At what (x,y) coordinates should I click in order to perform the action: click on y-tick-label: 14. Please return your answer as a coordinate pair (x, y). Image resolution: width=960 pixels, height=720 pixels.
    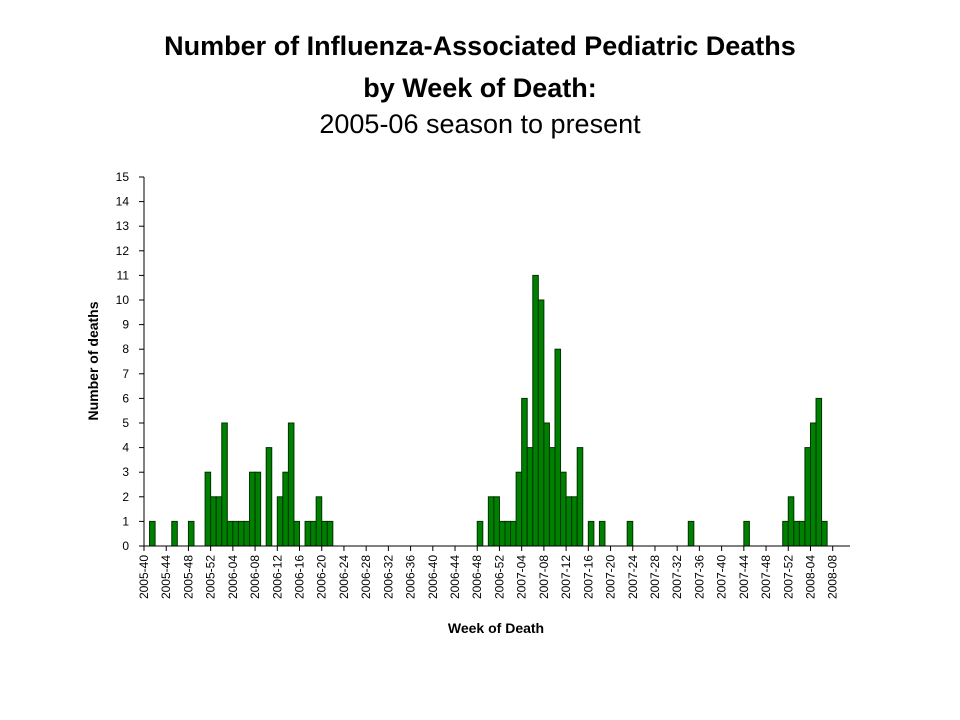
    Looking at the image, I should click on (123, 202).